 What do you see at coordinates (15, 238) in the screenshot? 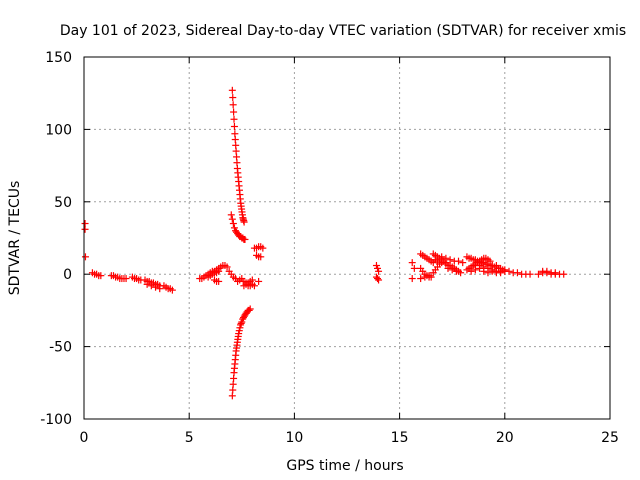
I see `y-axis-label: SDTVAR / TECUs` at bounding box center [15, 238].